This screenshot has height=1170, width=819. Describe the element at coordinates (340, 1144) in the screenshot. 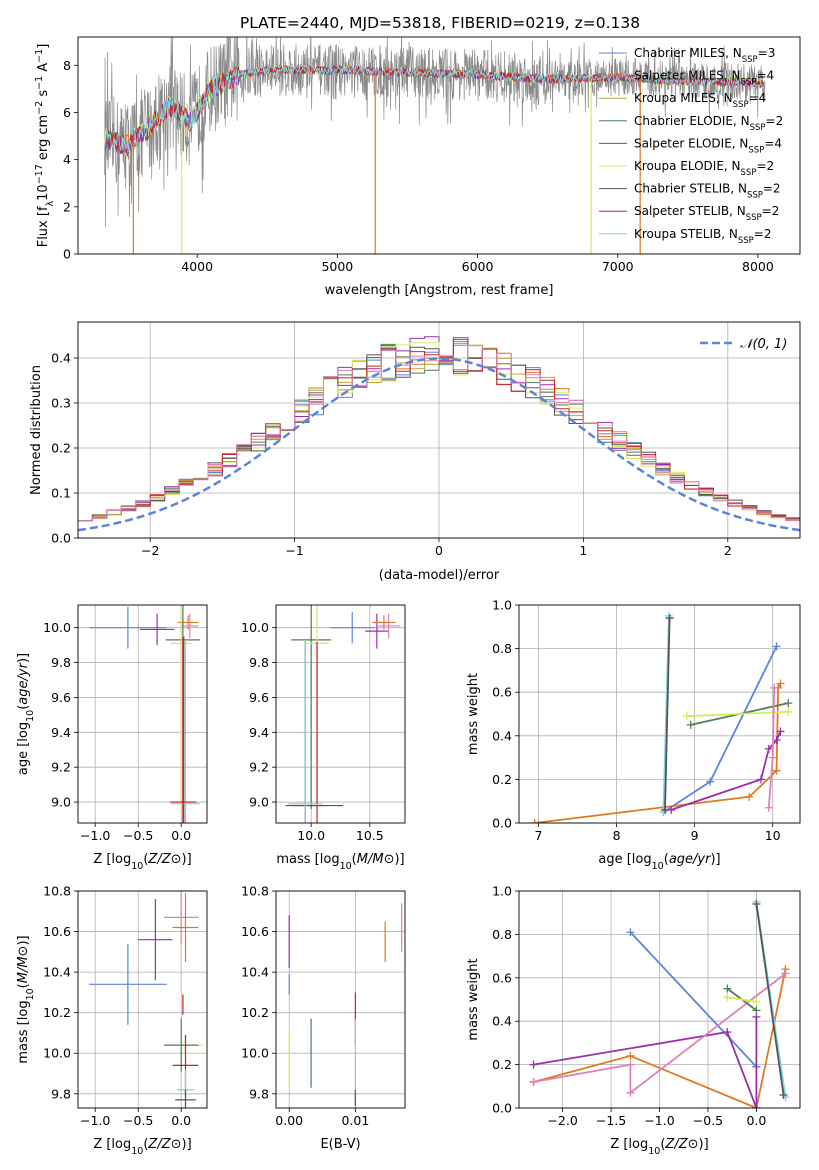

I see `x-axis-label: E(B-V)` at that location.